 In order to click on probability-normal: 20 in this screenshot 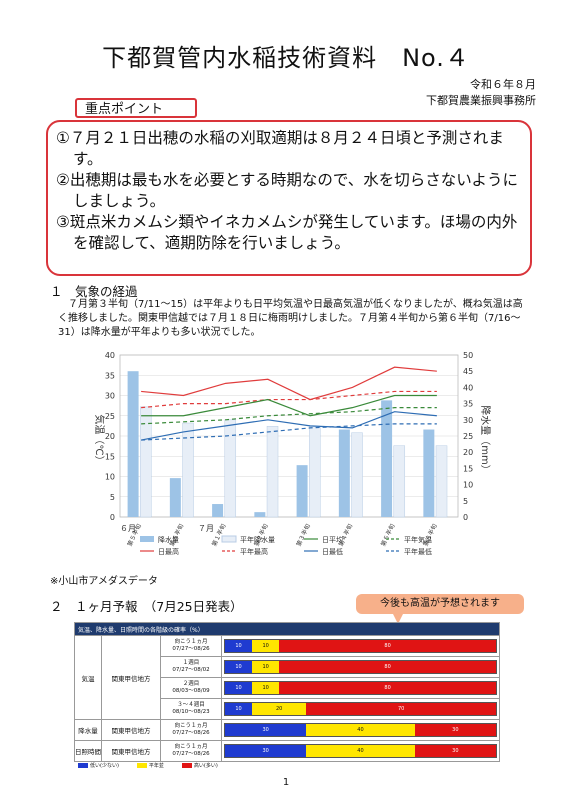, I will do `click(279, 709)`.